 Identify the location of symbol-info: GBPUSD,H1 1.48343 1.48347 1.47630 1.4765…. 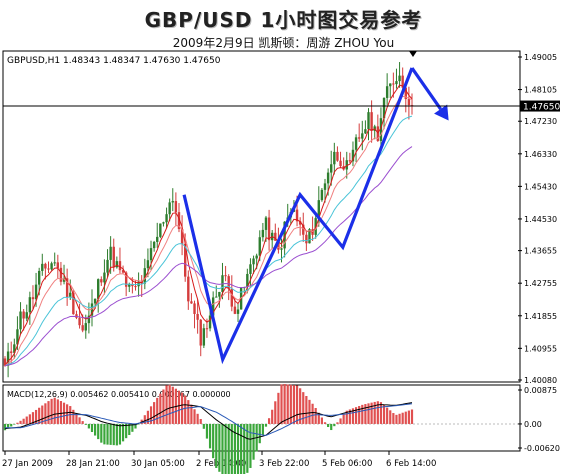
(114, 61).